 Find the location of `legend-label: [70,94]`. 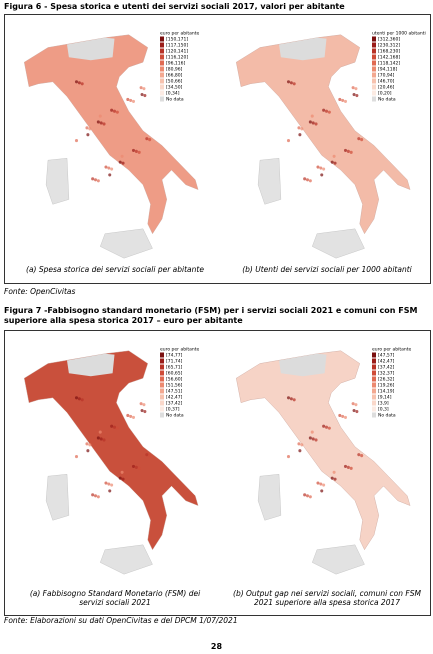

legend-label: [70,94] is located at coordinates (386, 76).